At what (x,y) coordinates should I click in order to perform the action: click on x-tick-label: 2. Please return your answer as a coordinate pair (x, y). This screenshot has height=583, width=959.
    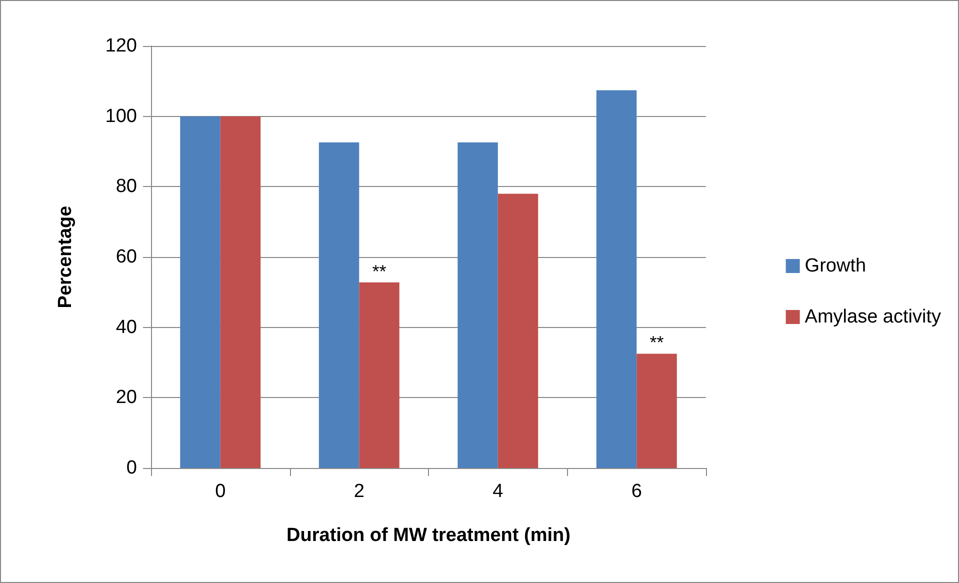
    Looking at the image, I should click on (359, 491).